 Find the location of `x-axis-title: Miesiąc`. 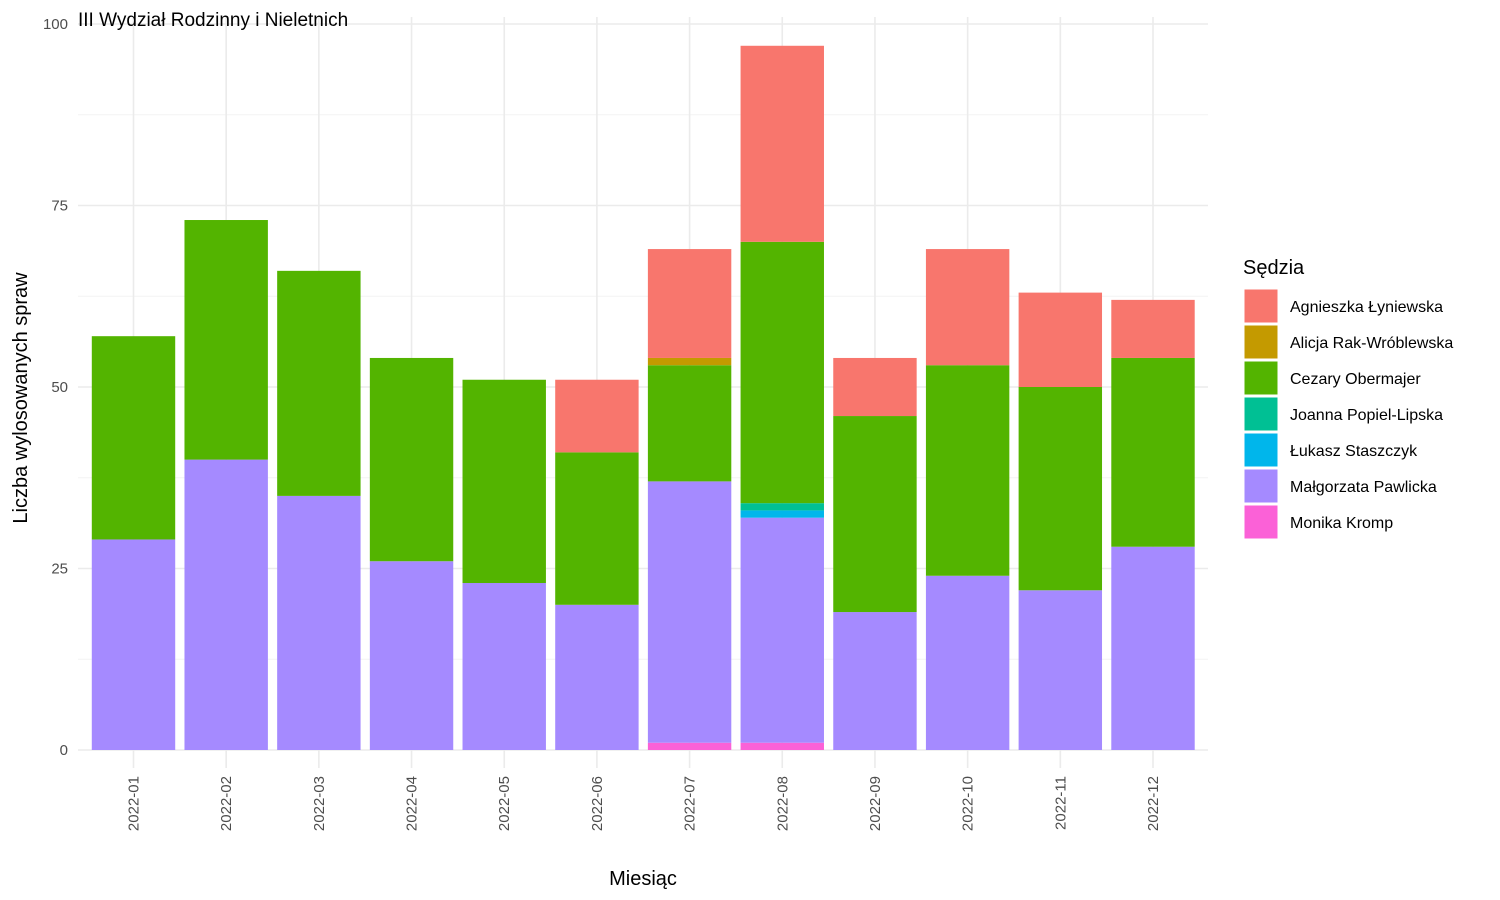

x-axis-title: Miesiąc is located at coordinates (643, 879).